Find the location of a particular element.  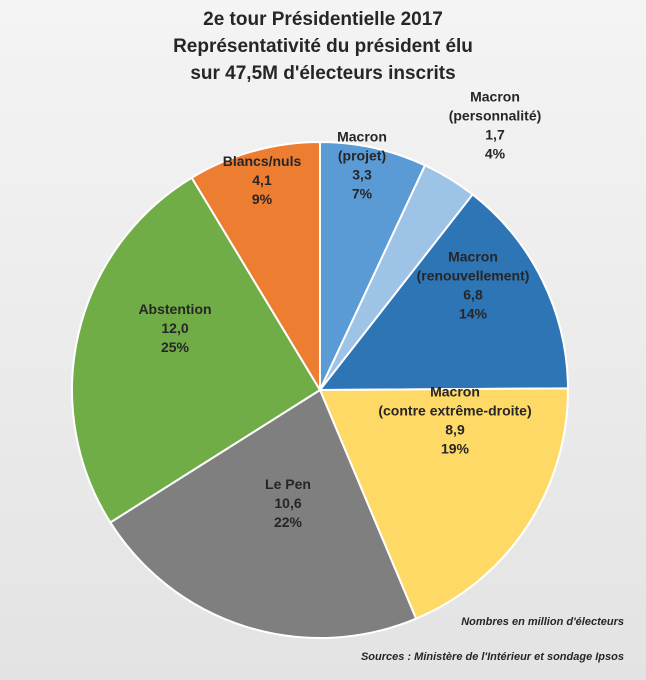

unit-note: Nombres en million d'électeurs is located at coordinates (542, 622).